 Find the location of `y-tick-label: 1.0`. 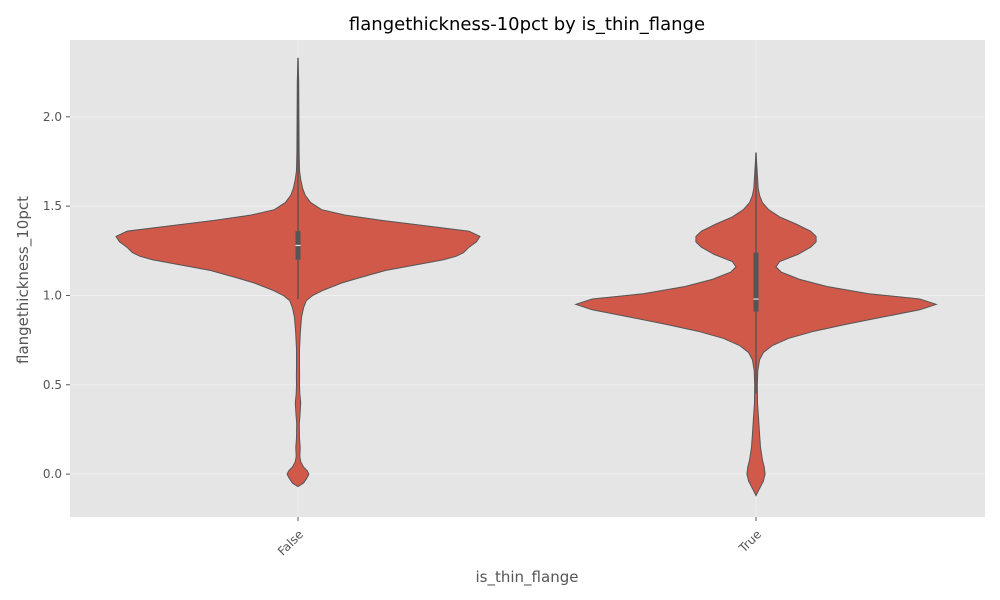

y-tick-label: 1.0 is located at coordinates (52, 295).